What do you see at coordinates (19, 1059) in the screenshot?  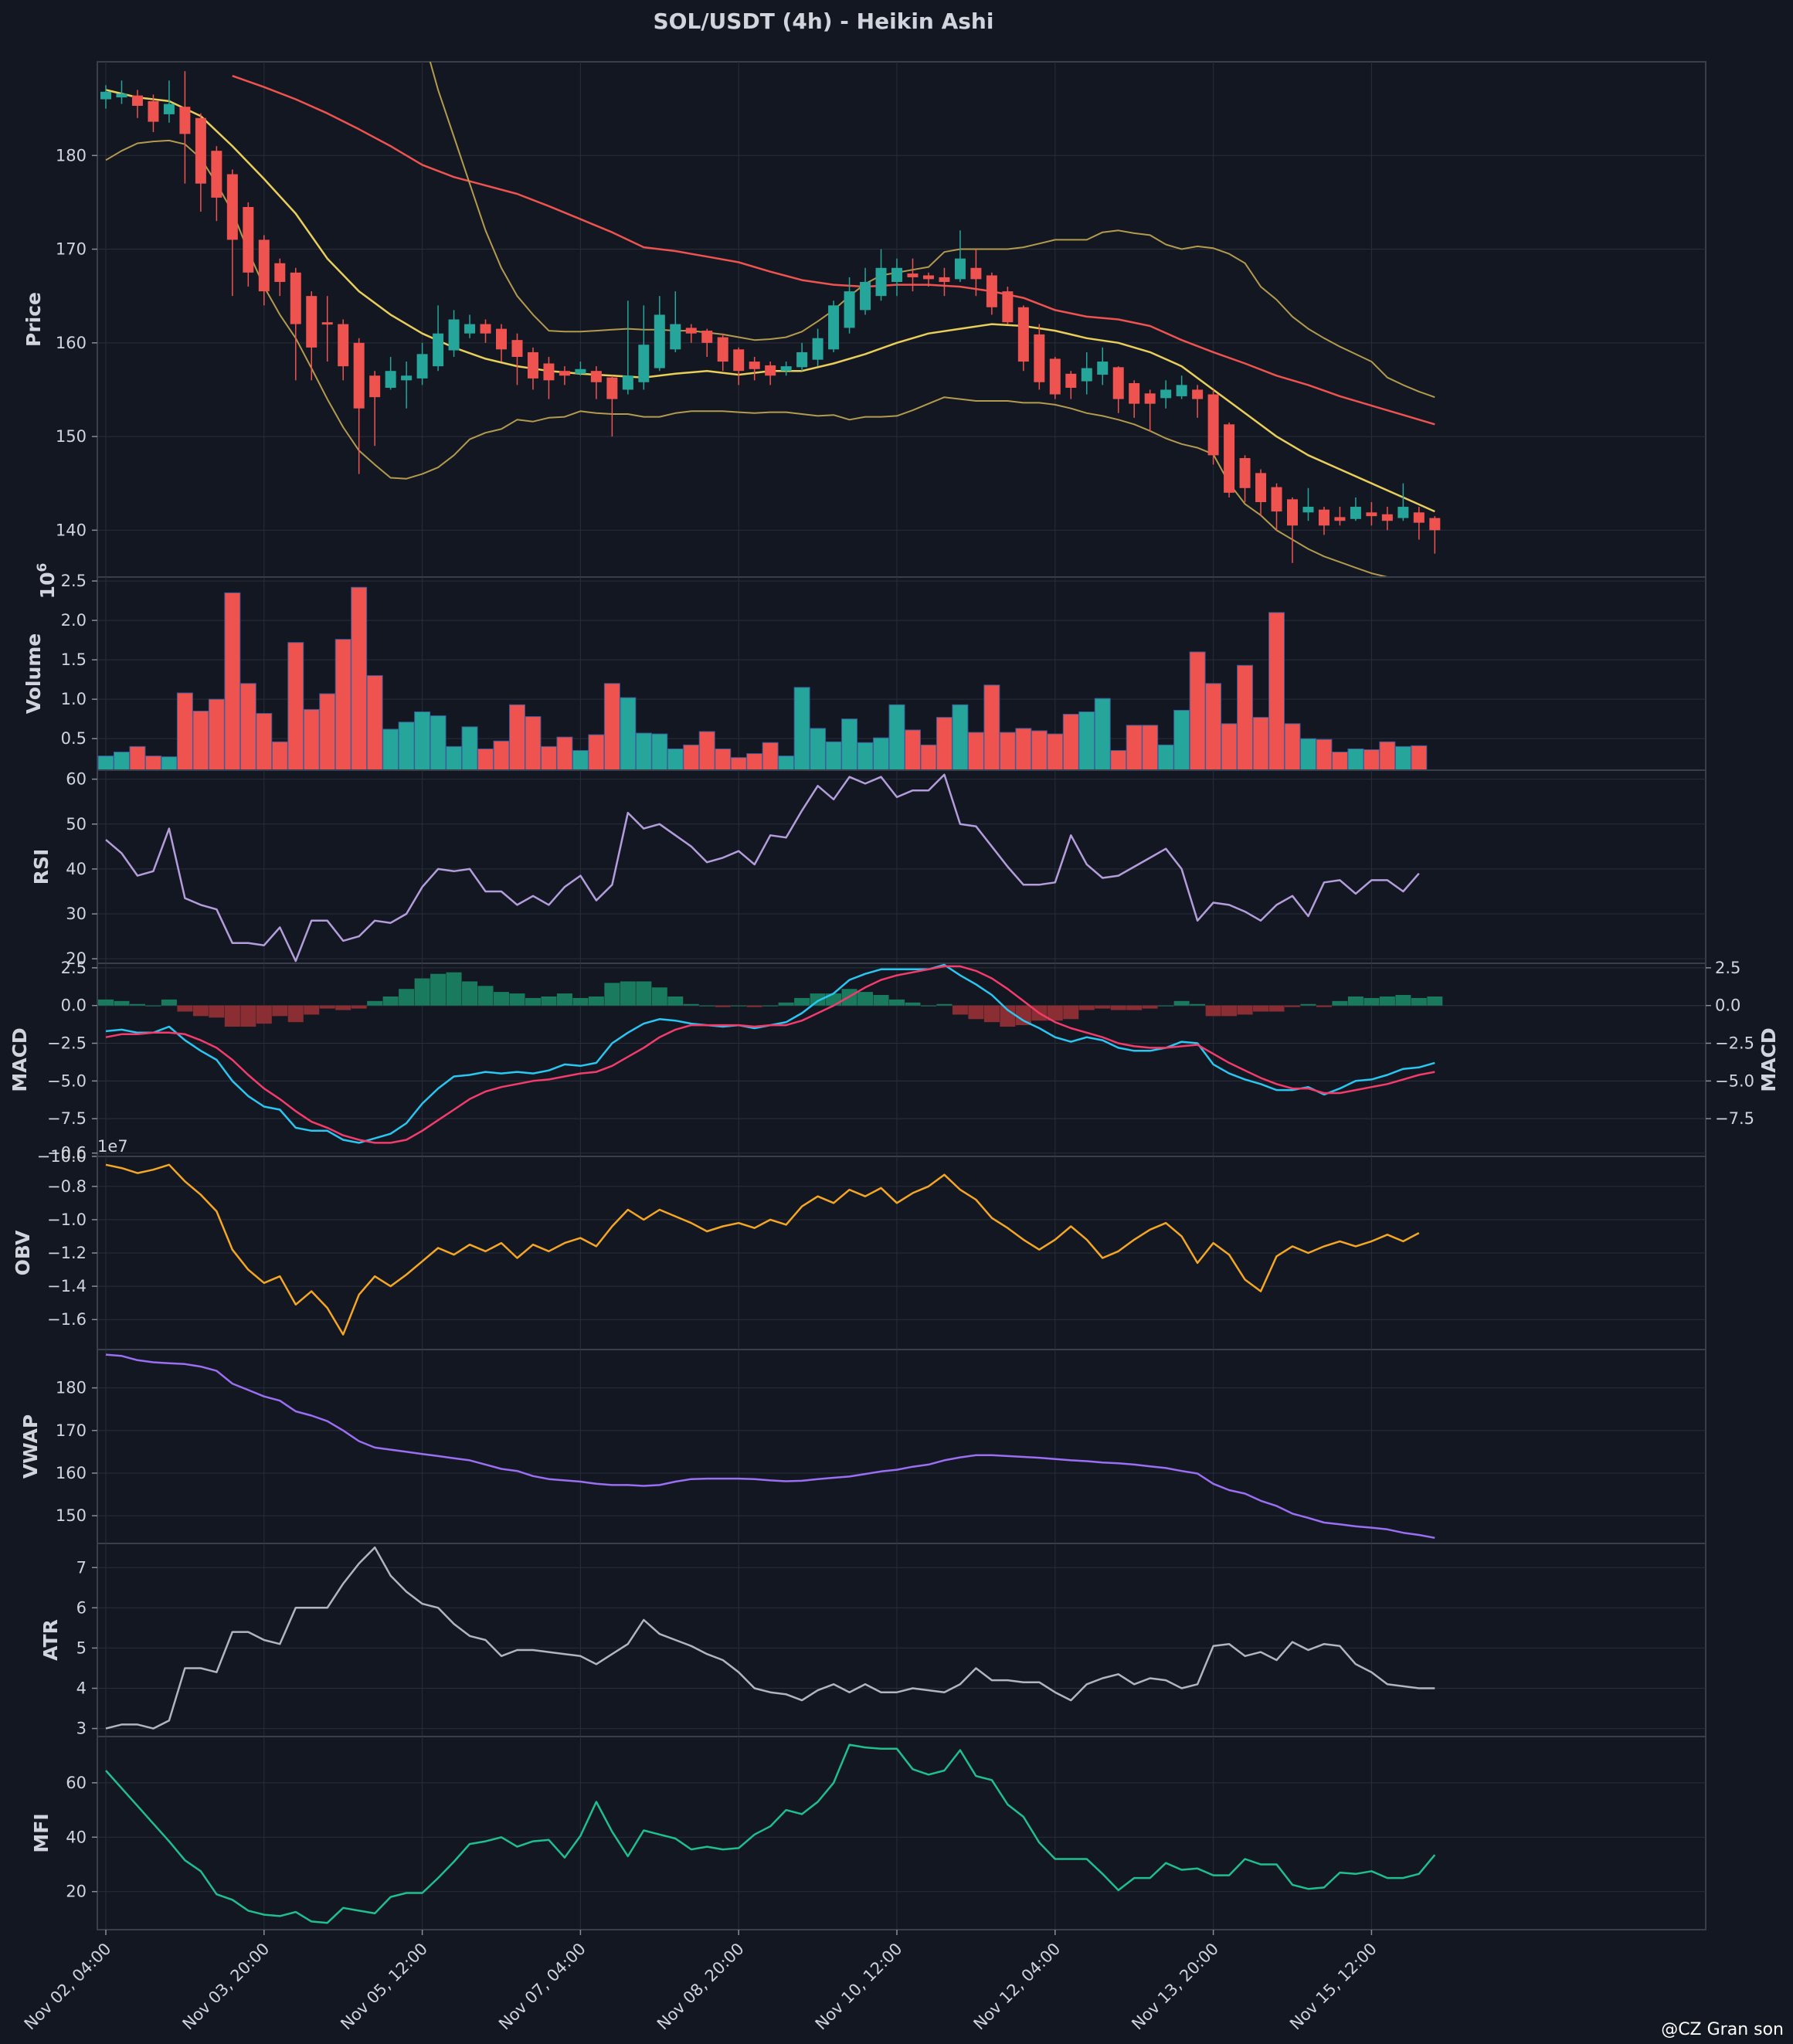 I see `macd-axis-label-left: MACD` at bounding box center [19, 1059].